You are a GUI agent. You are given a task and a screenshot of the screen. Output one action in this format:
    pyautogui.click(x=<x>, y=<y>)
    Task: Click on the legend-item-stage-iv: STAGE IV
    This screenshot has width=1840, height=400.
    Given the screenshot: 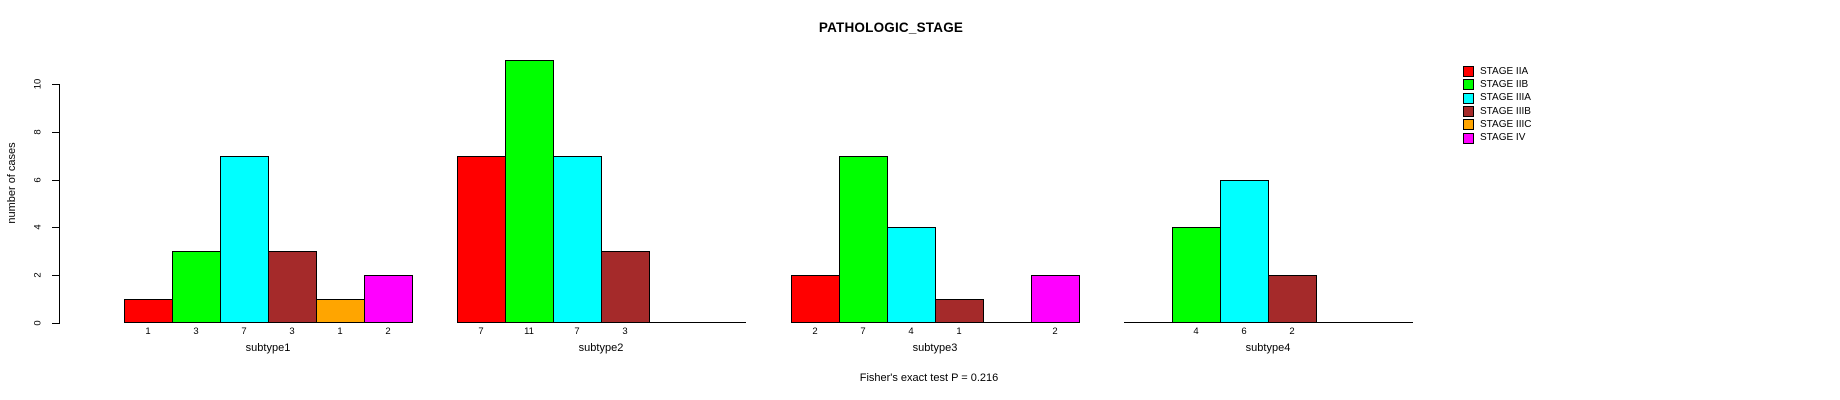 What is the action you would take?
    pyautogui.click(x=1497, y=137)
    